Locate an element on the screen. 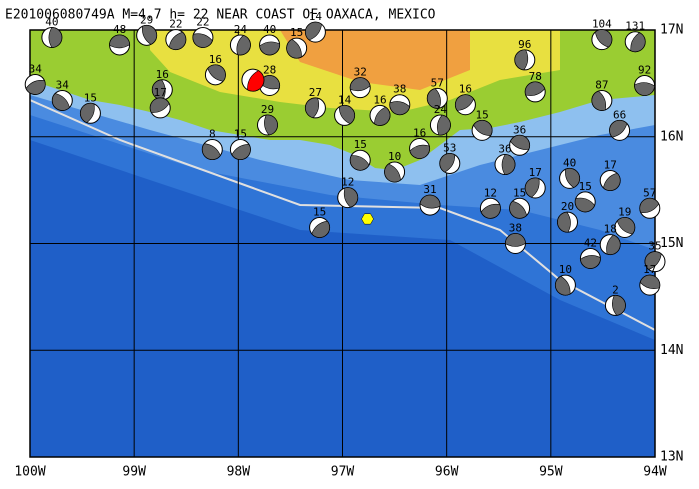 The image size is (699, 489). depth-label: 22 is located at coordinates (175, 24).